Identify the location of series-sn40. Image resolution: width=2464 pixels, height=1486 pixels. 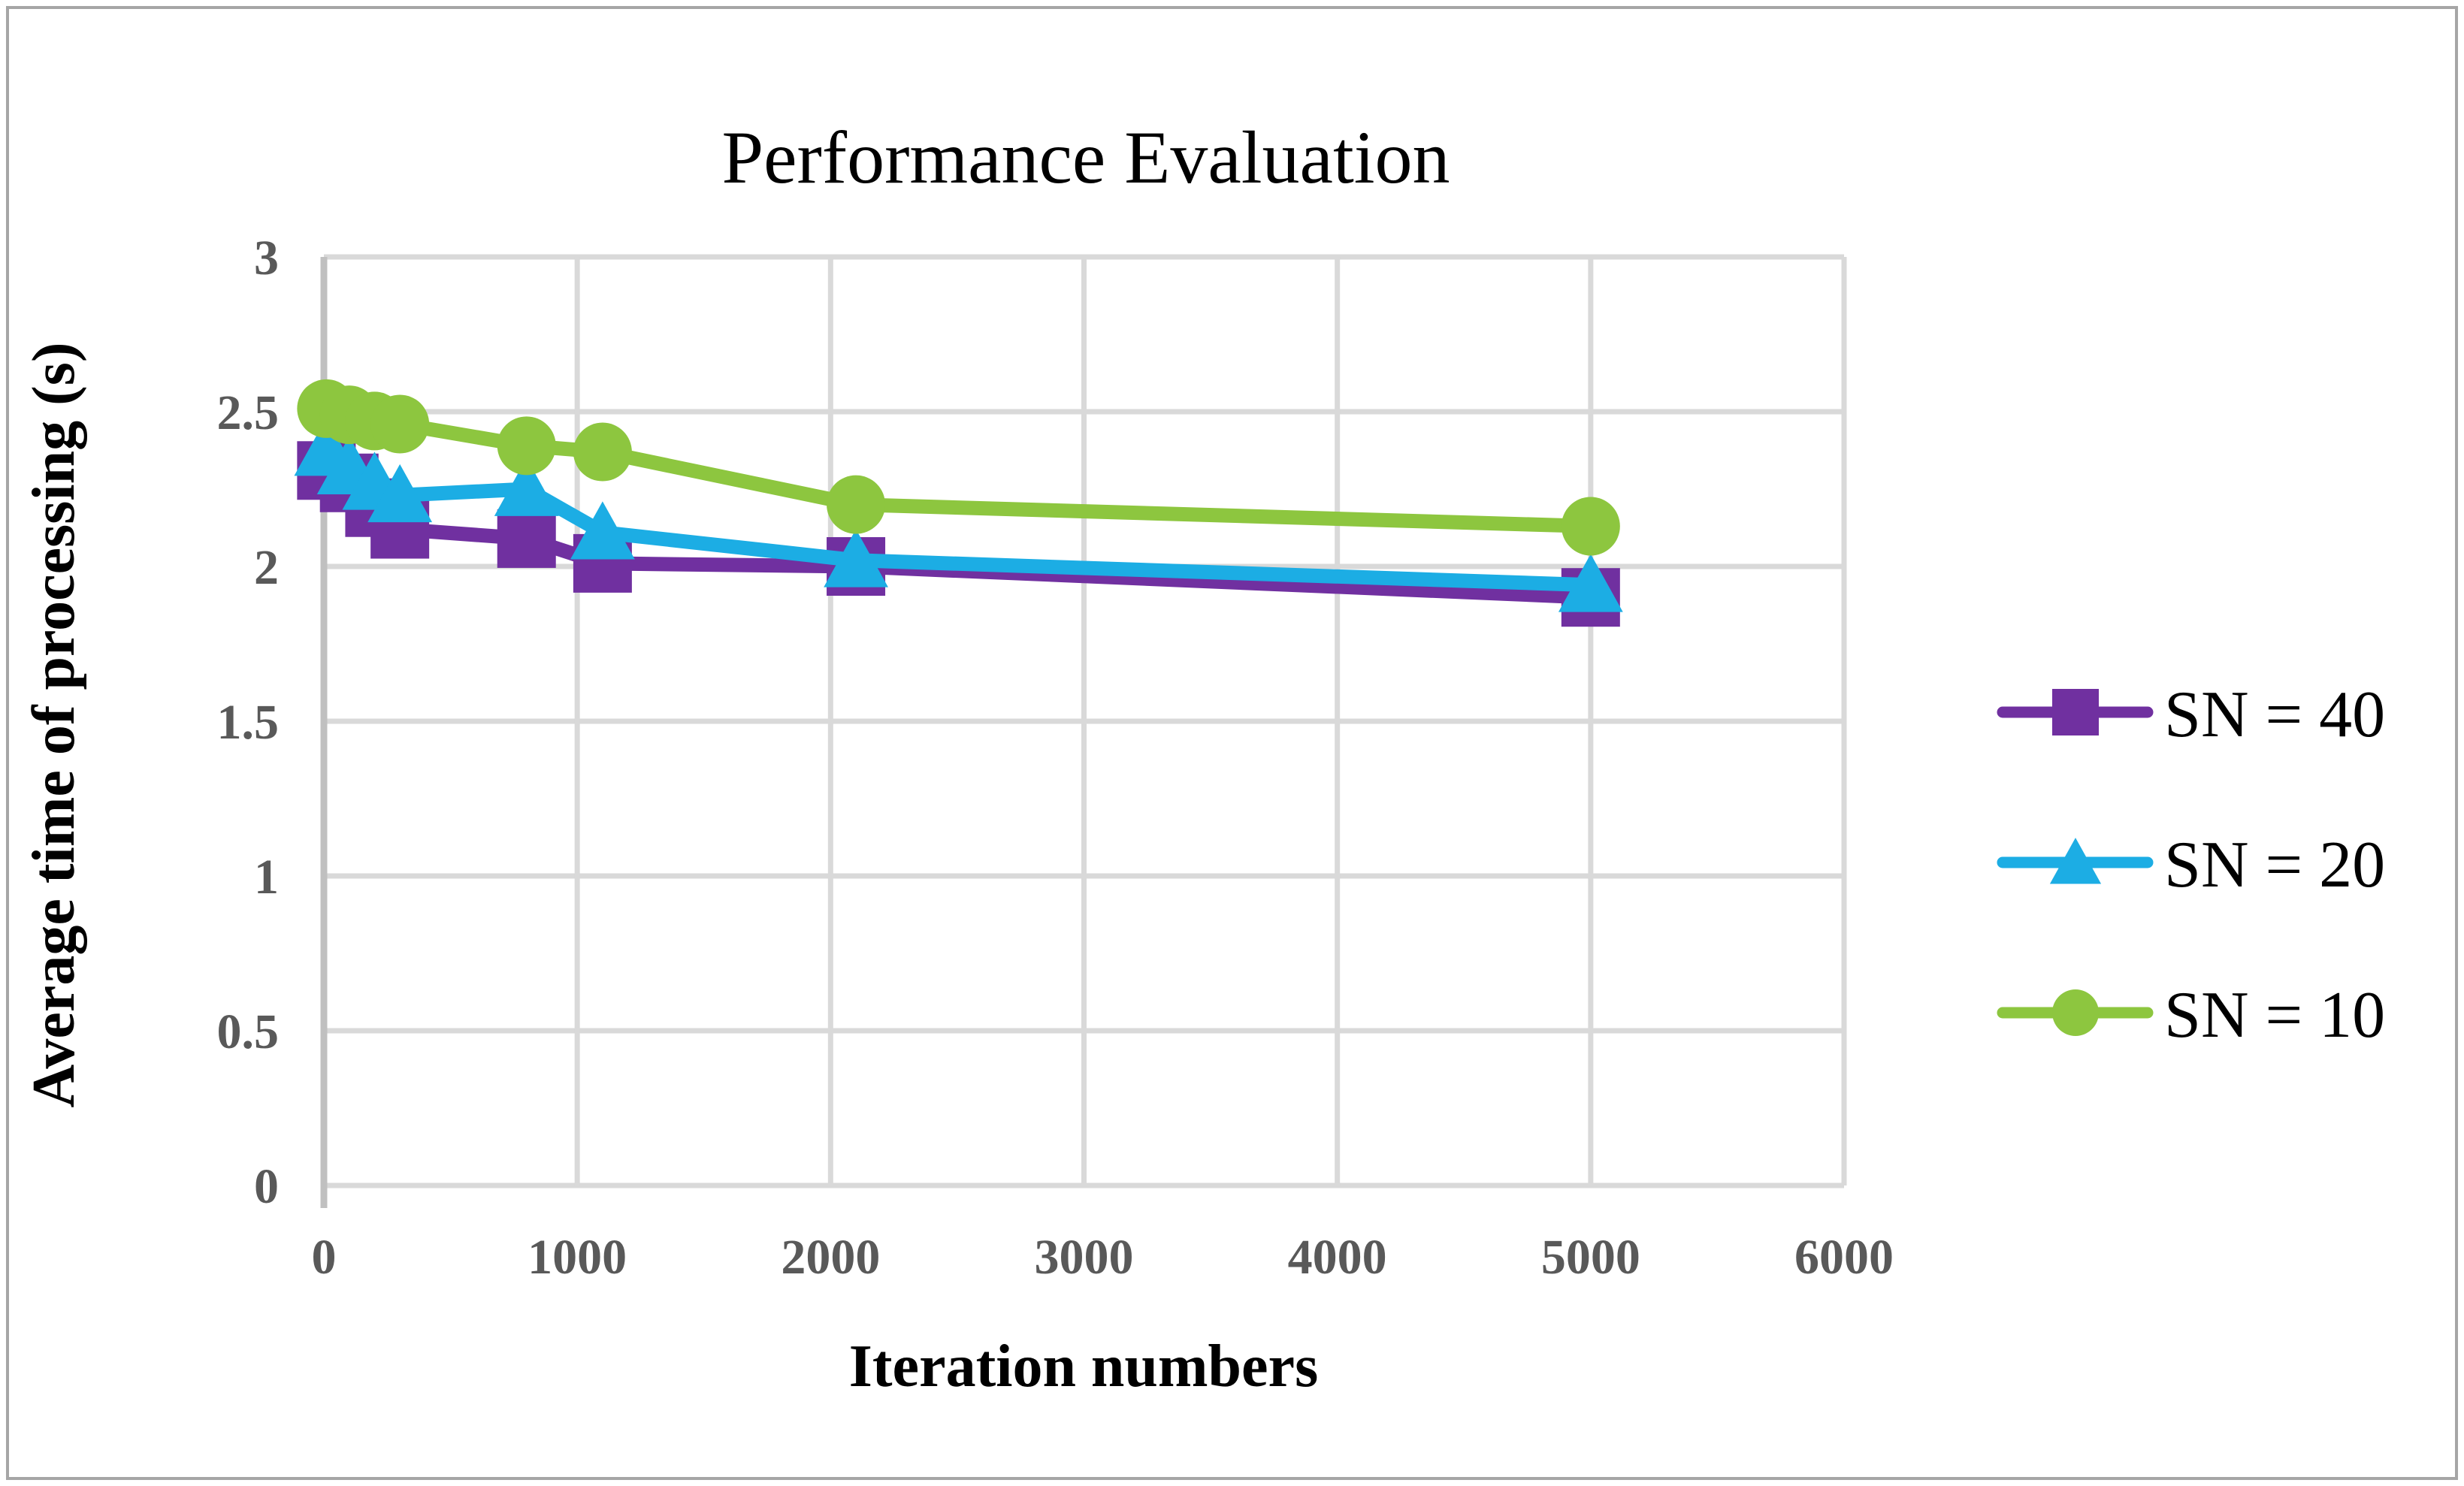
(958, 534).